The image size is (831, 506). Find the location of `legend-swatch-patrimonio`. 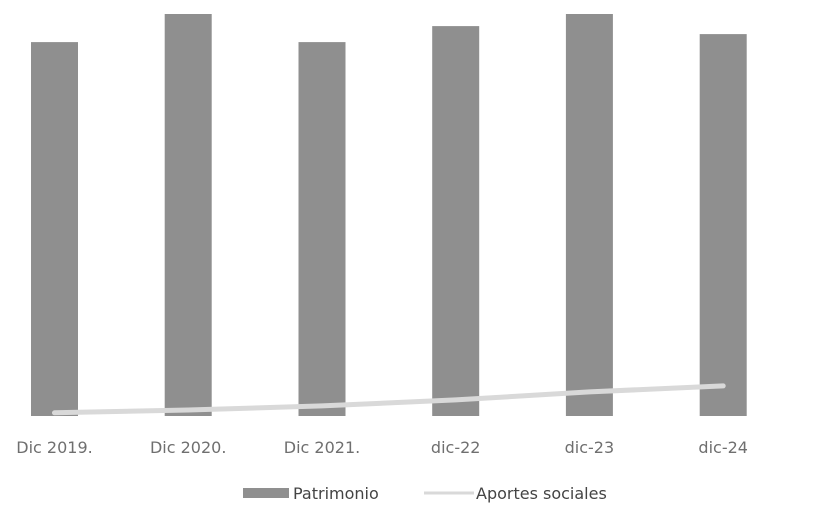

legend-swatch-patrimonio is located at coordinates (266, 493).